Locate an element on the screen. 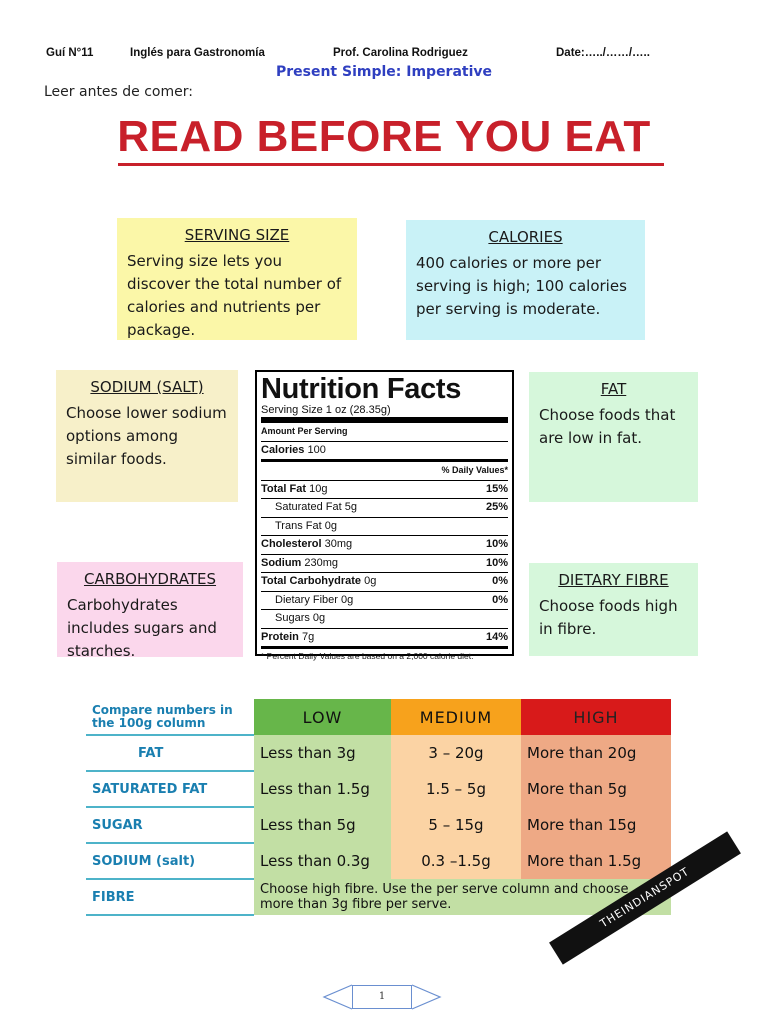  low-header: LOW is located at coordinates (322, 717).